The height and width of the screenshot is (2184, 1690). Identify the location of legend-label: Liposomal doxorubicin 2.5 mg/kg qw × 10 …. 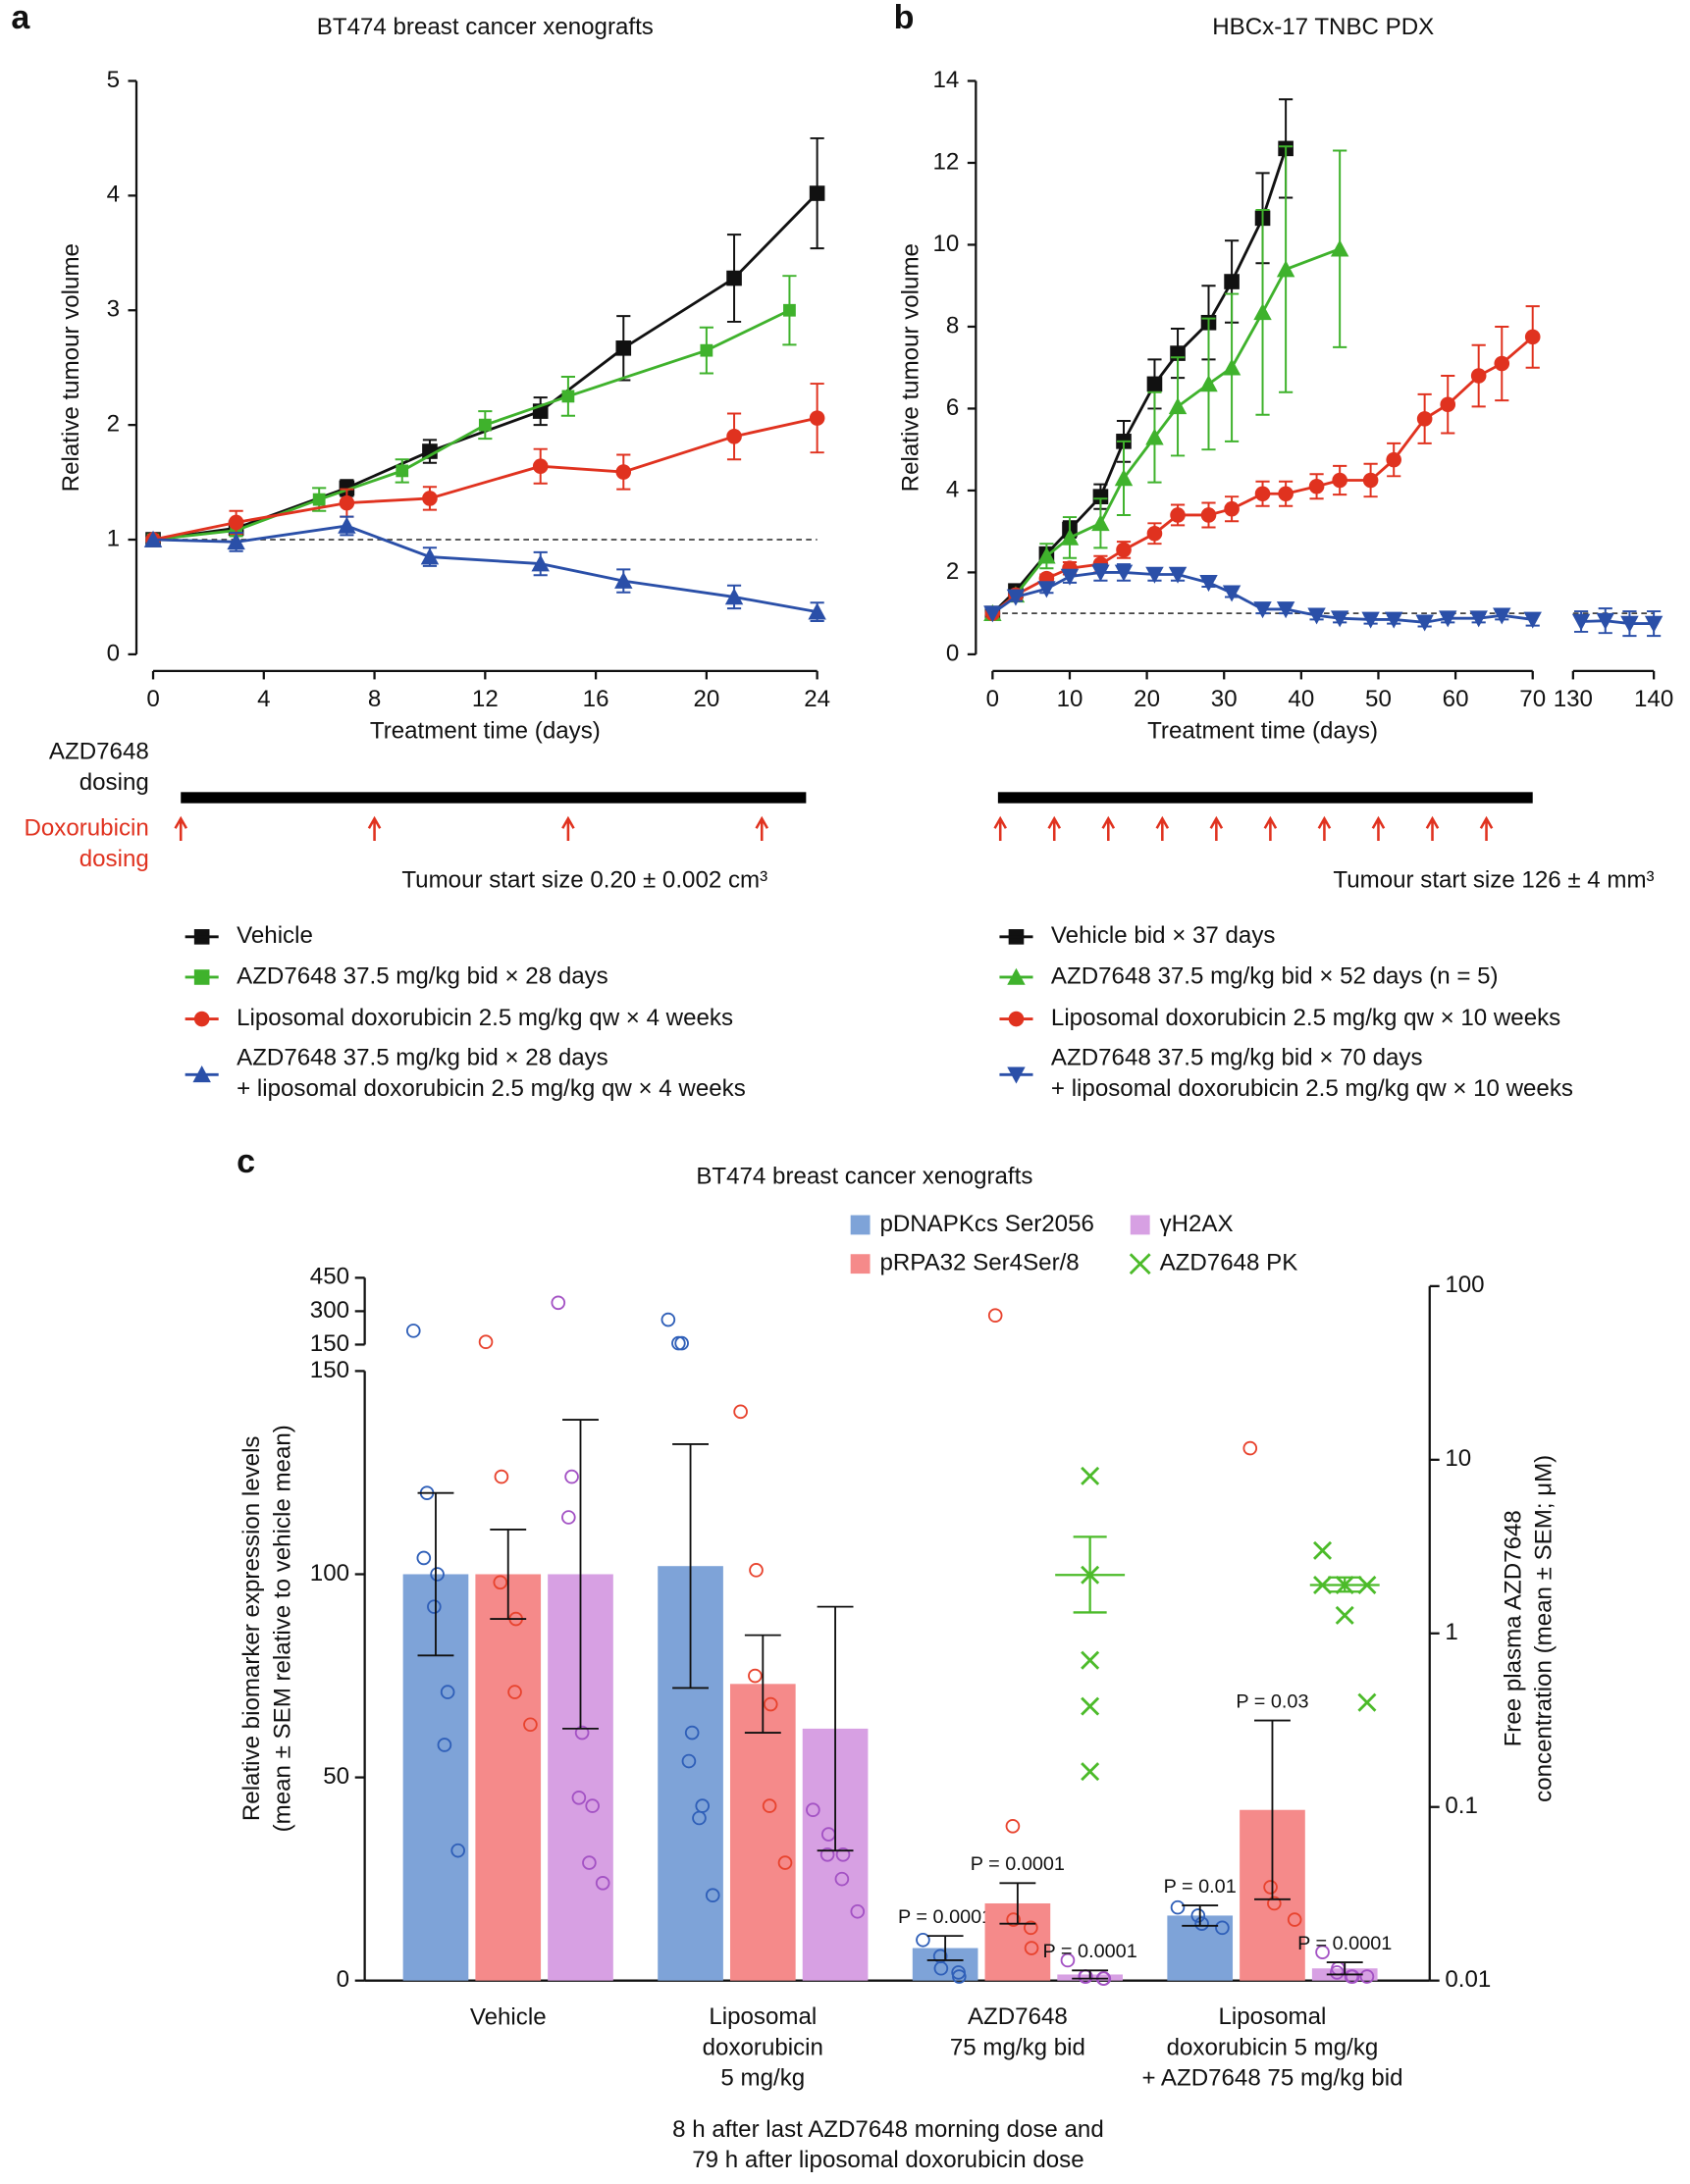
(1306, 1018).